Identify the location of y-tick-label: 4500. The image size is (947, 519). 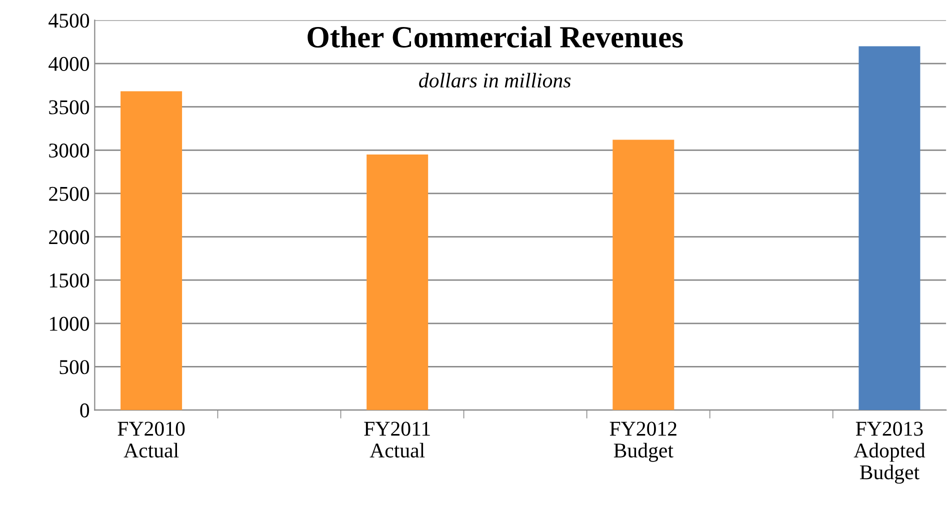
(69, 21).